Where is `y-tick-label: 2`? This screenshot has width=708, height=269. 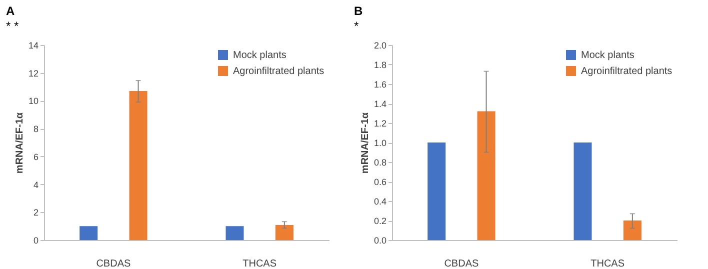 y-tick-label: 2 is located at coordinates (35, 213).